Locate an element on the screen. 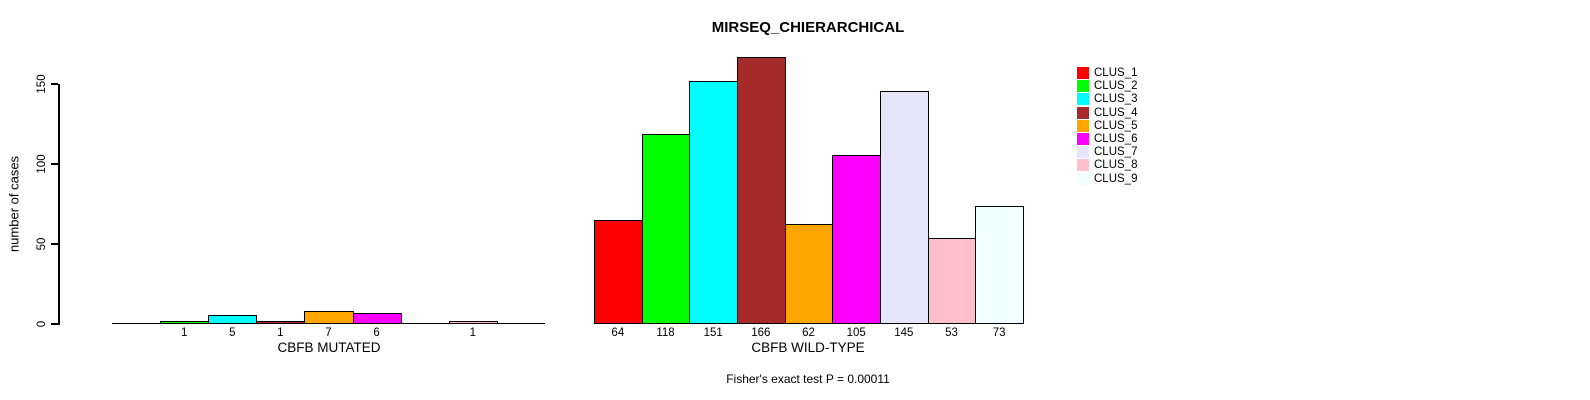  legend-label-clus_5: CLUS_5 is located at coordinates (1116, 125).